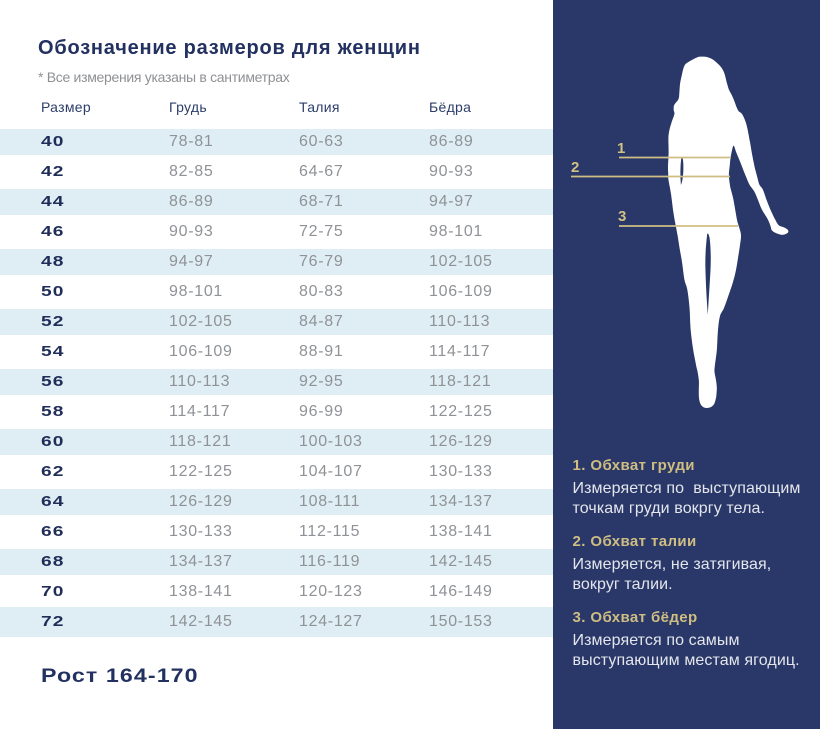 This screenshot has height=729, width=820. Describe the element at coordinates (575, 167) in the screenshot. I see `svg-text: 2` at that location.